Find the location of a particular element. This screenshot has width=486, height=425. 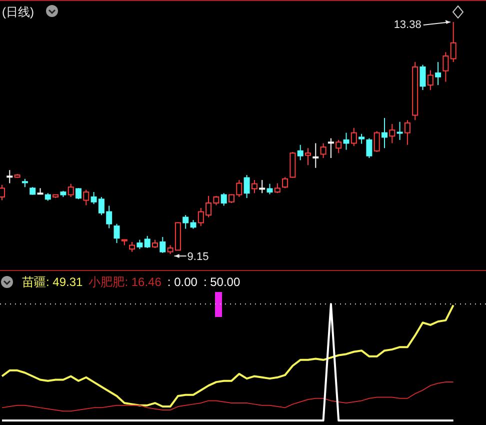

text: 小肥肥 is located at coordinates (106, 282).